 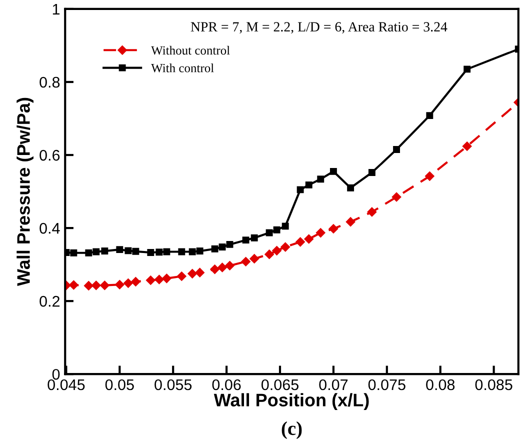 I want to click on y-tick-label: 0.2, so click(x=50, y=301).